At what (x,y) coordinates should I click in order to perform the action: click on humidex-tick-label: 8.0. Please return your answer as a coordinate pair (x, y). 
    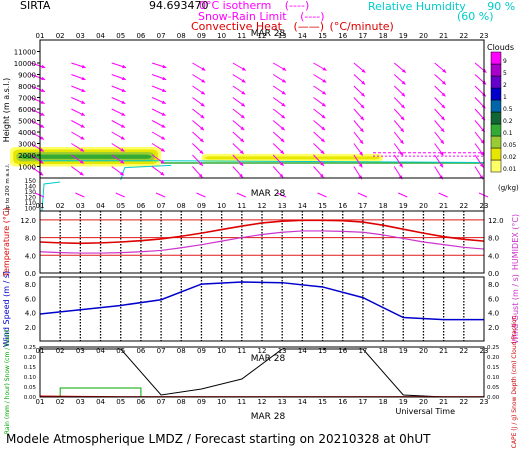
    Looking at the image, I should click on (493, 239).